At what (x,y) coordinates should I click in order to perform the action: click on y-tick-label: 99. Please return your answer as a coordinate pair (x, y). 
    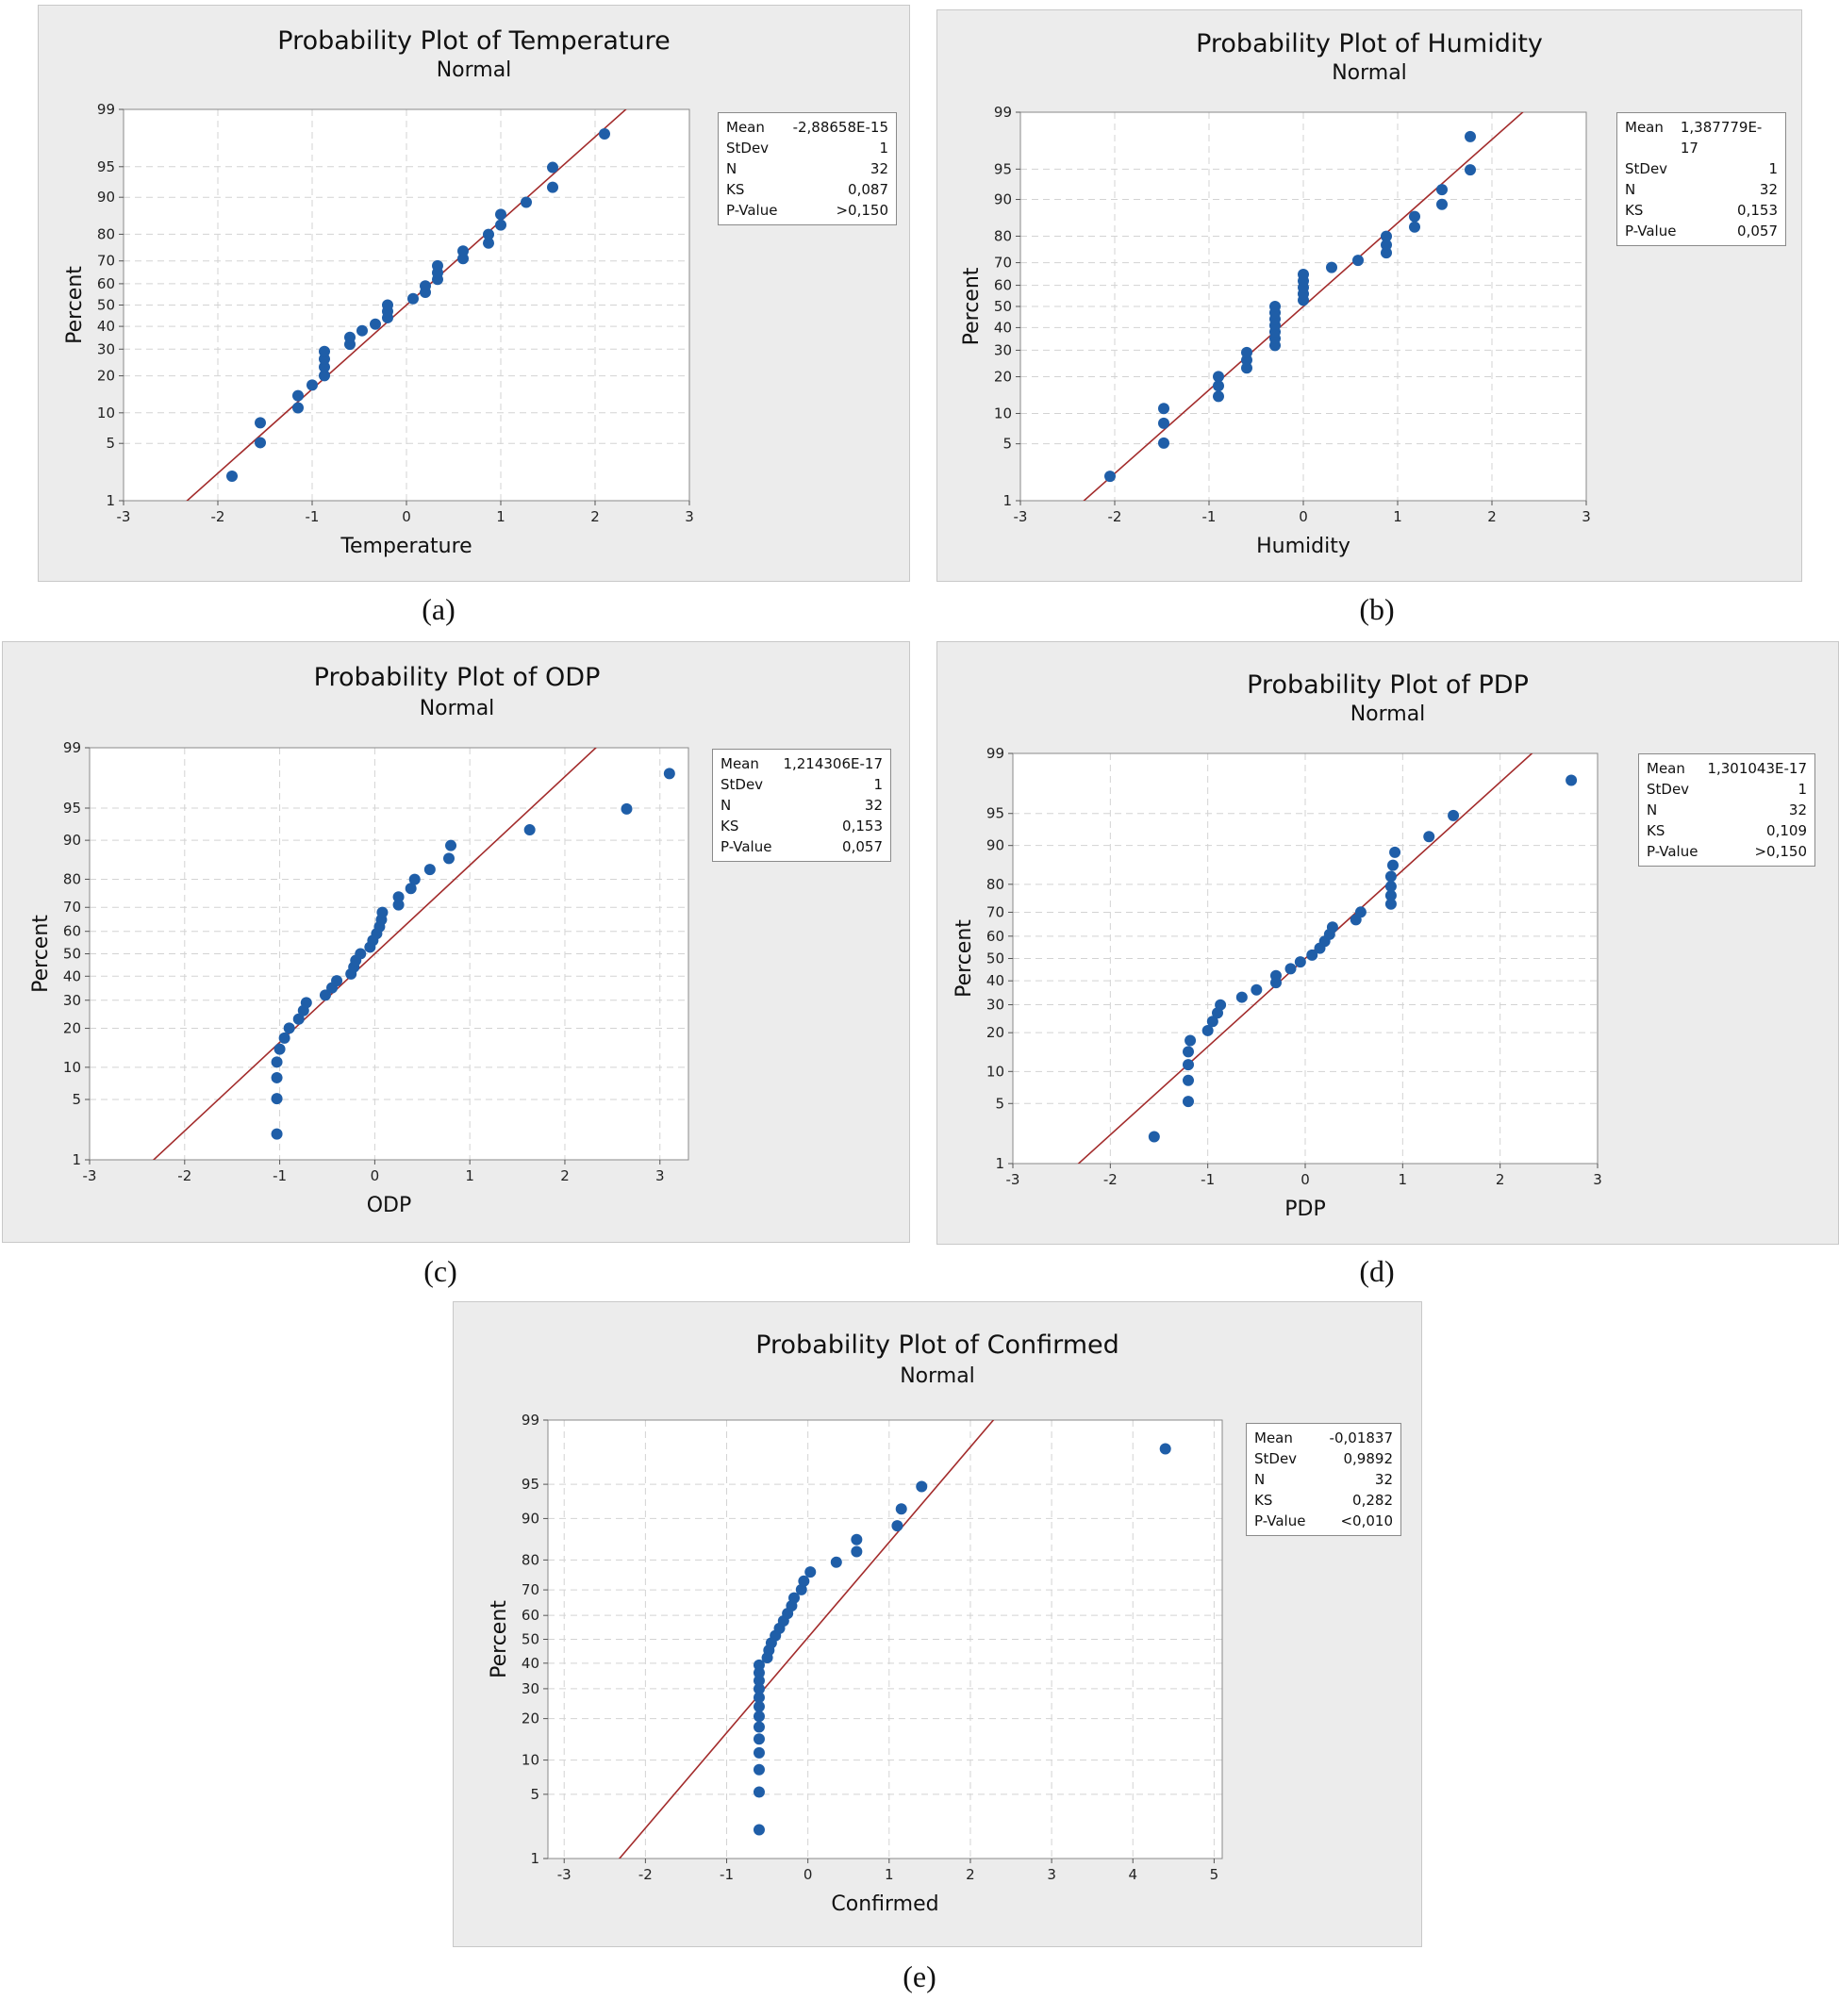
    Looking at the image, I should click on (1003, 112).